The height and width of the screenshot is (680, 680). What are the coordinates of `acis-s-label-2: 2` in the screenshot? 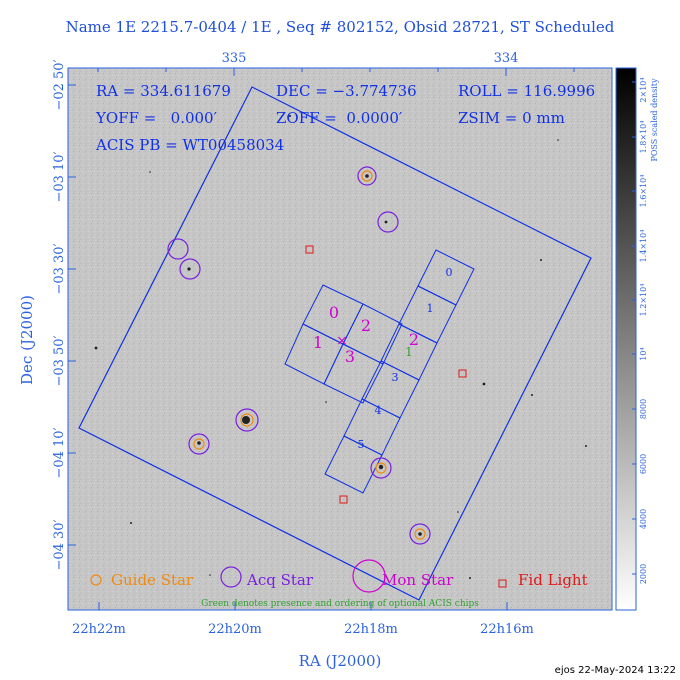 It's located at (414, 339).